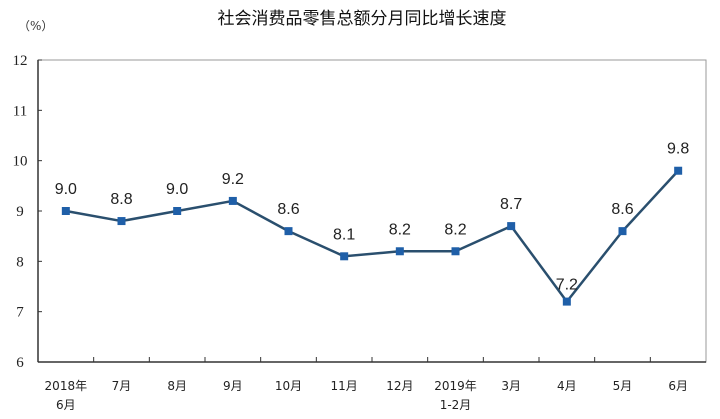  Describe the element at coordinates (20, 61) in the screenshot. I see `y-tick-label: 12` at that location.